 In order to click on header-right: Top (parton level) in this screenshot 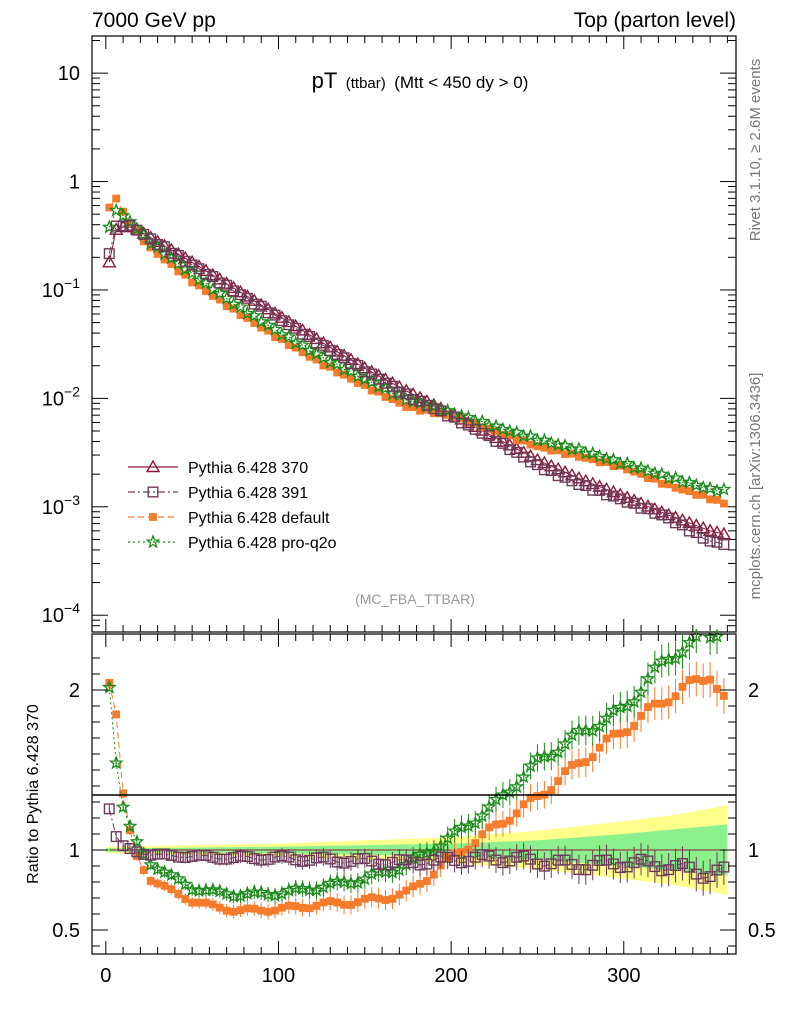, I will do `click(655, 20)`.